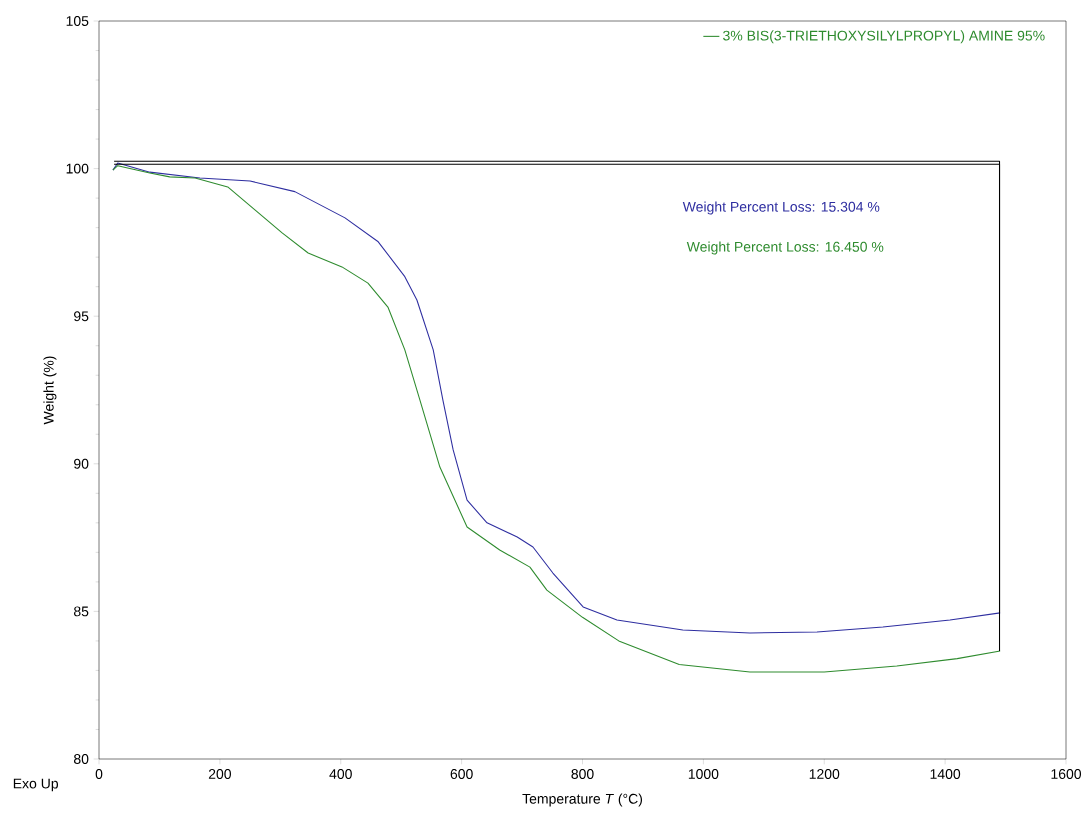 The width and height of the screenshot is (1088, 826). What do you see at coordinates (77, 21) in the screenshot?
I see `y-tick-label: 105` at bounding box center [77, 21].